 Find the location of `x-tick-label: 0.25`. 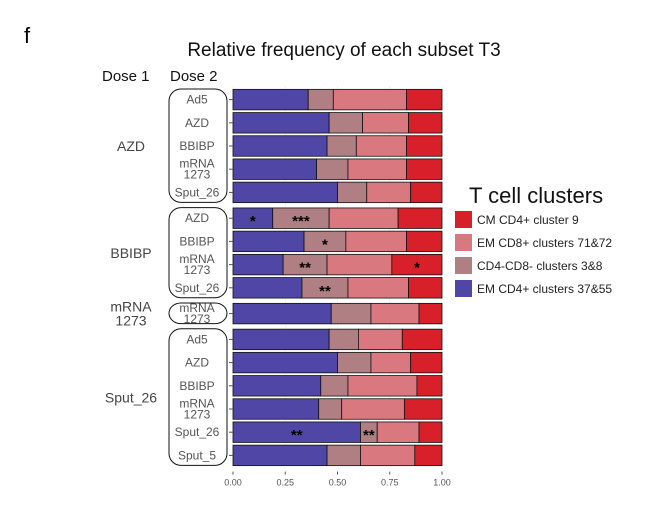

x-tick-label: 0.25 is located at coordinates (285, 483).